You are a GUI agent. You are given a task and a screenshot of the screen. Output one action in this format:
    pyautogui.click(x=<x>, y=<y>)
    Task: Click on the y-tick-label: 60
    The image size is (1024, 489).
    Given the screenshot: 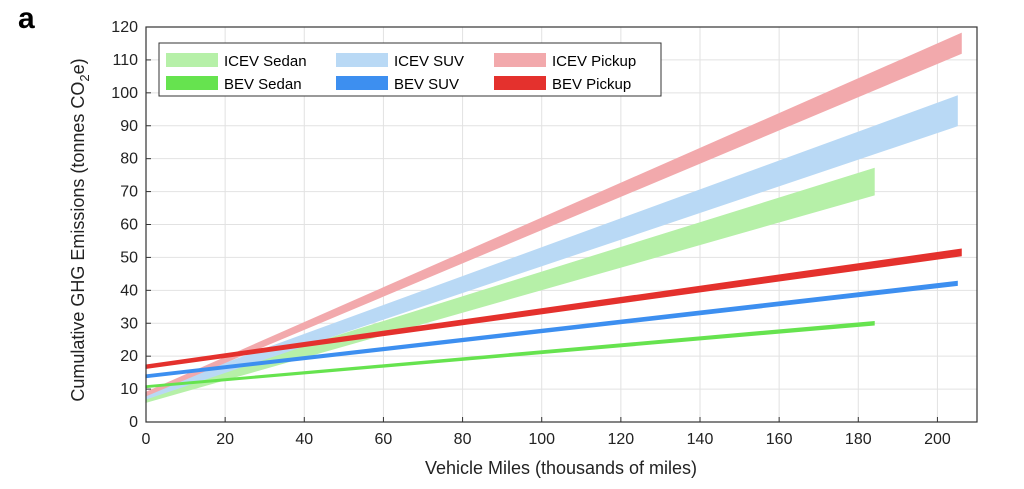 What is the action you would take?
    pyautogui.click(x=129, y=225)
    